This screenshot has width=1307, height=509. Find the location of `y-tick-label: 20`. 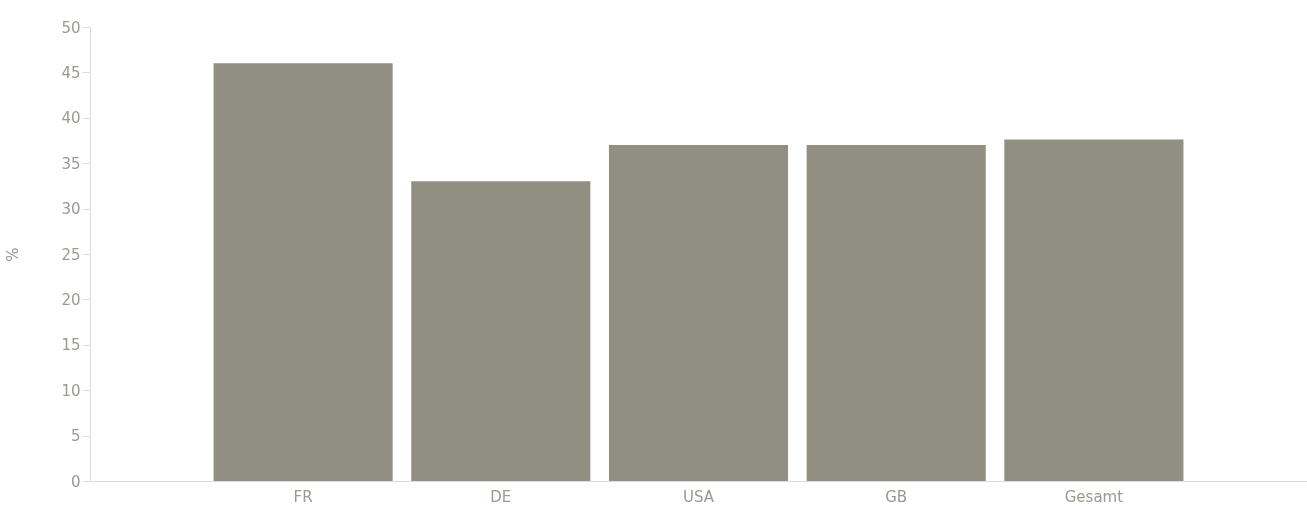

y-tick-label: 20 is located at coordinates (71, 299).